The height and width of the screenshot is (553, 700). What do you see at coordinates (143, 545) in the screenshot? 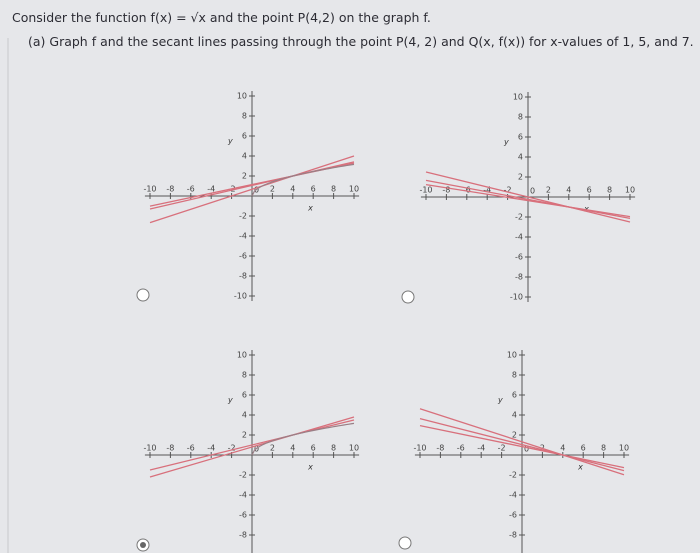
I see `radio-dot` at bounding box center [143, 545].